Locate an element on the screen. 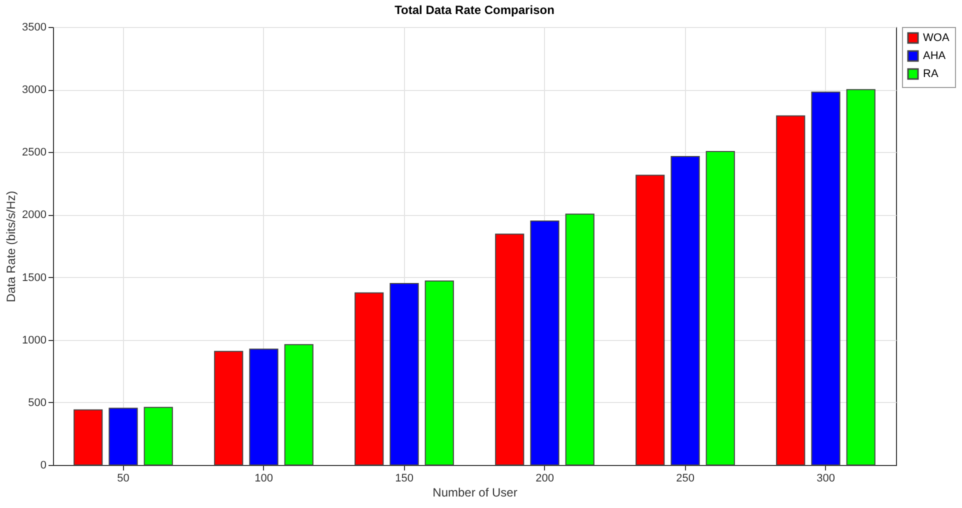 The image size is (962, 508). chart-title: Total Data Rate Comparison is located at coordinates (474, 10).